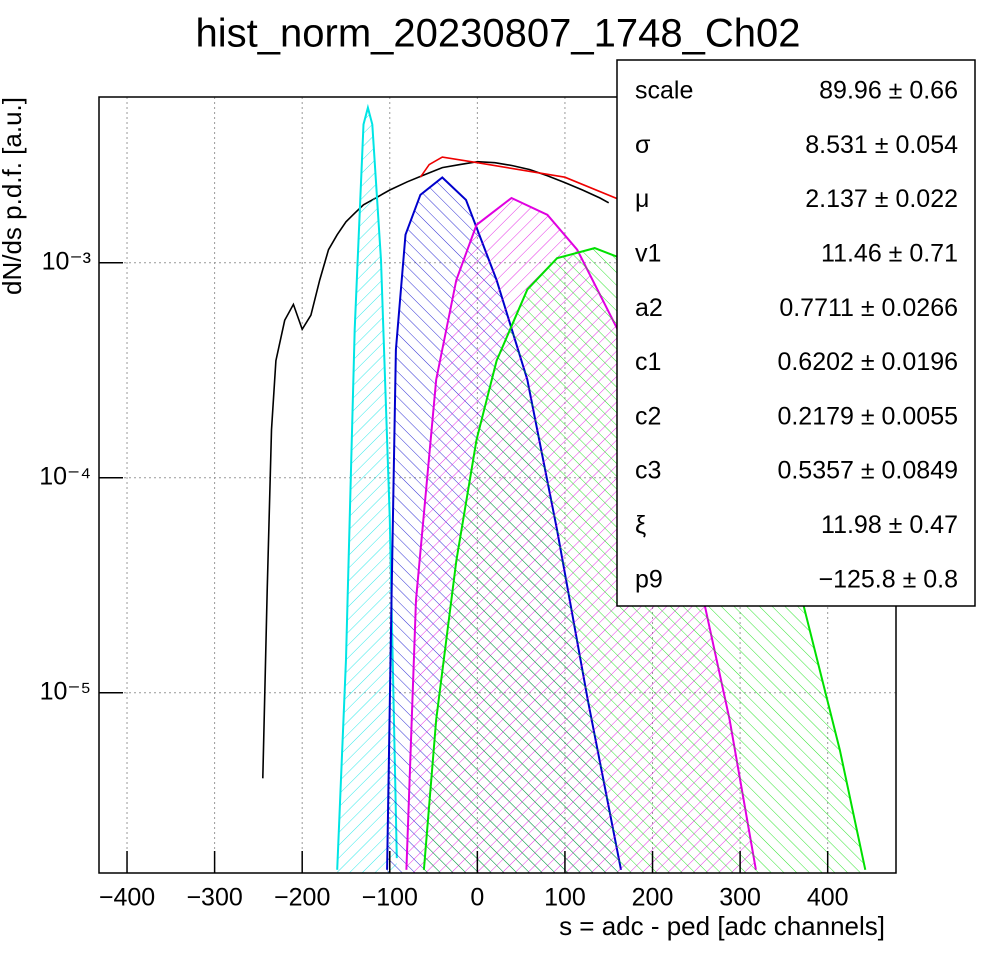 The image size is (996, 977). Describe the element at coordinates (66, 261) in the screenshot. I see `y-tick-label: 10⁻³` at that location.